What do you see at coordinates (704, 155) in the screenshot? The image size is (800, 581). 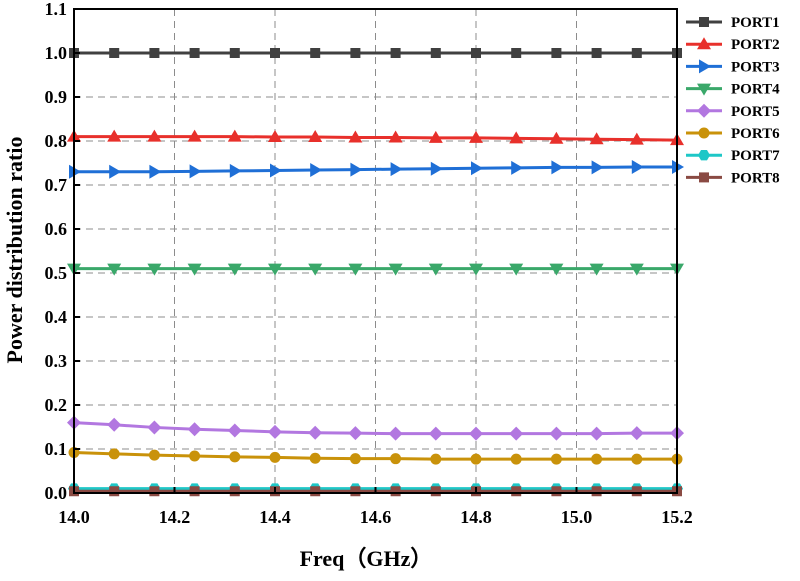 I see `legend-marker-port7` at bounding box center [704, 155].